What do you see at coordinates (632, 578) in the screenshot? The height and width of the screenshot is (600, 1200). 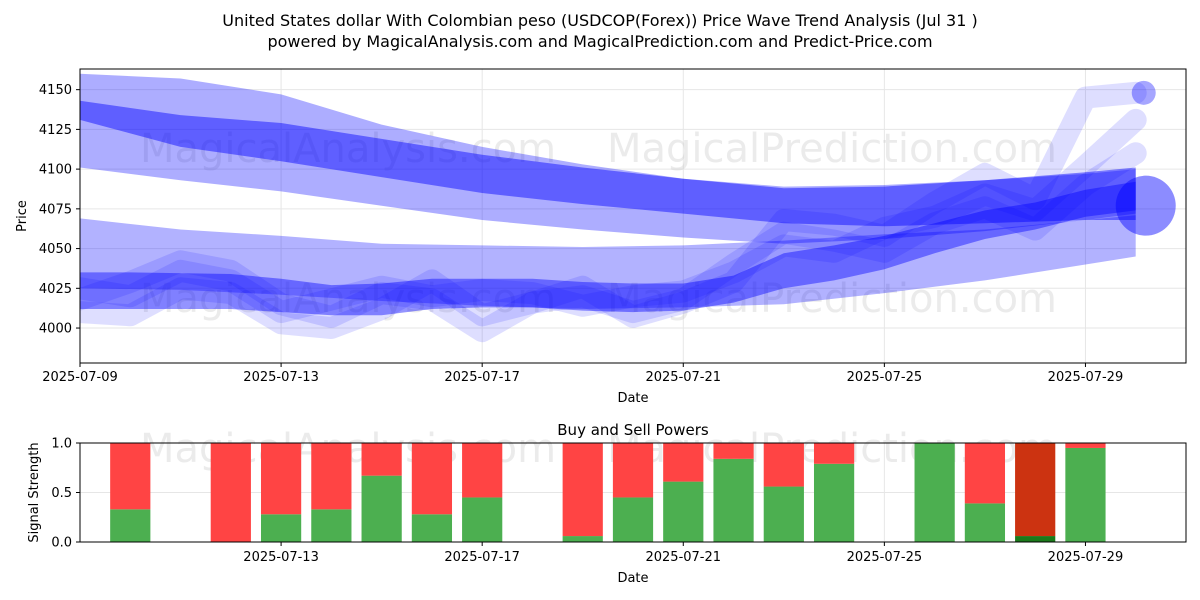 I see `bottom-xaxis-label: Date` at bounding box center [632, 578].